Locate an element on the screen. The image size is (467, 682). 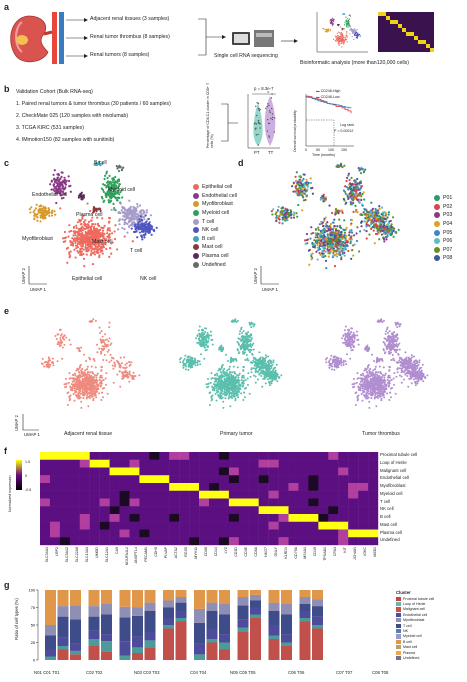
patient-legend-item: P03 is located at coordinates (443, 215).